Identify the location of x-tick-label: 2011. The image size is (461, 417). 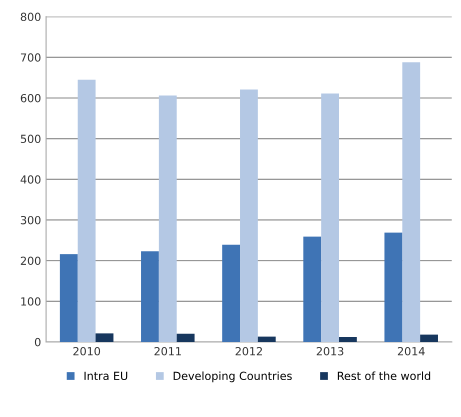
(167, 351).